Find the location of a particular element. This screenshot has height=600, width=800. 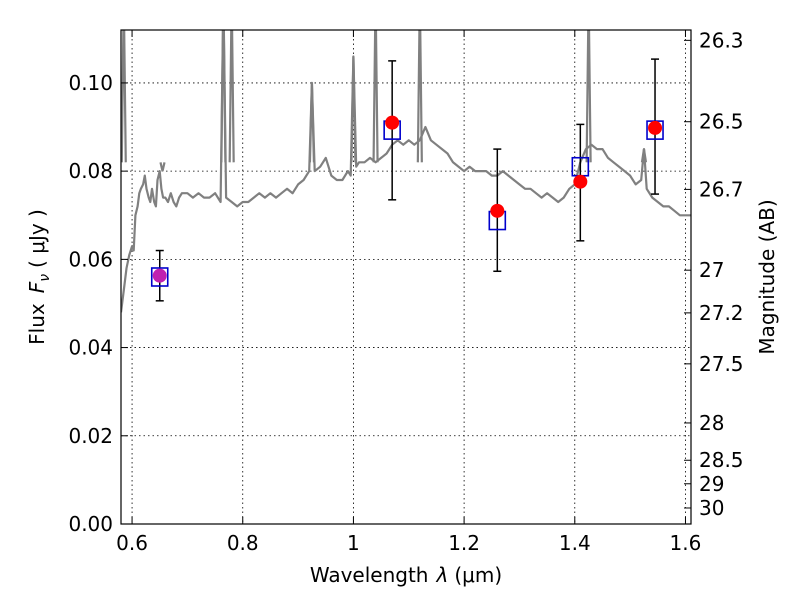

y-axis-ticks: 0.00 0.02 0.04 0.06 0.08 0.10 is located at coordinates (98, 303).